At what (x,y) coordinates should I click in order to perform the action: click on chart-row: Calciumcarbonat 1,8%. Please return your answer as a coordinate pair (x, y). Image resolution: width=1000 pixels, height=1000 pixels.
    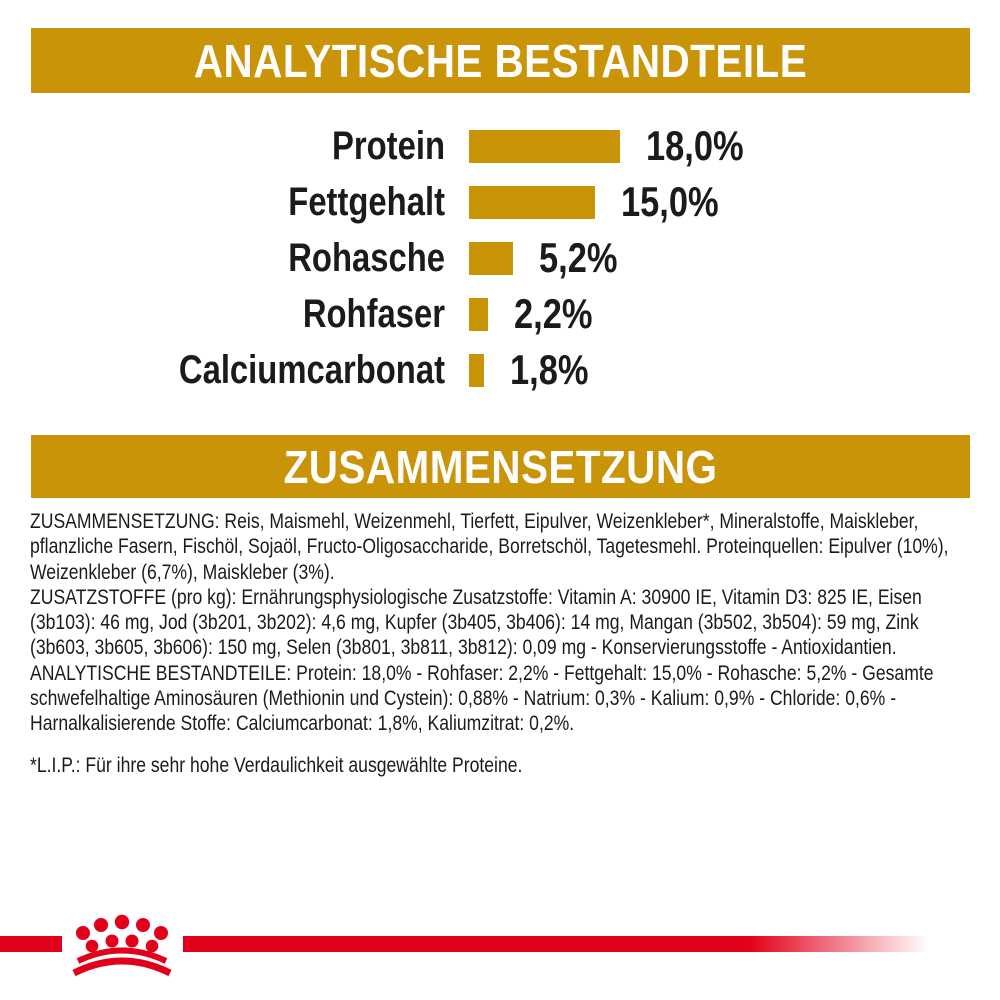
    Looking at the image, I should click on (500, 370).